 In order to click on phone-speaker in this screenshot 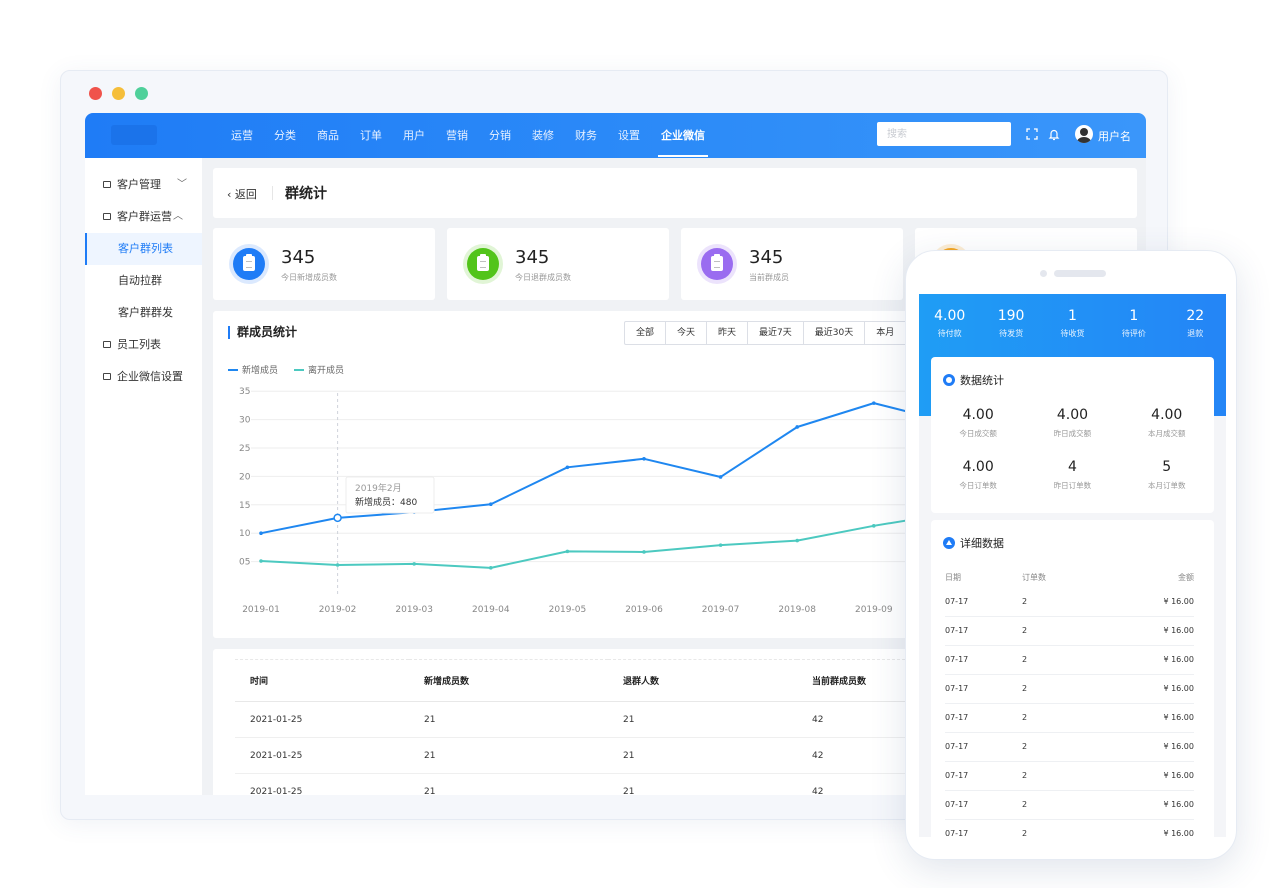, I will do `click(1080, 273)`.